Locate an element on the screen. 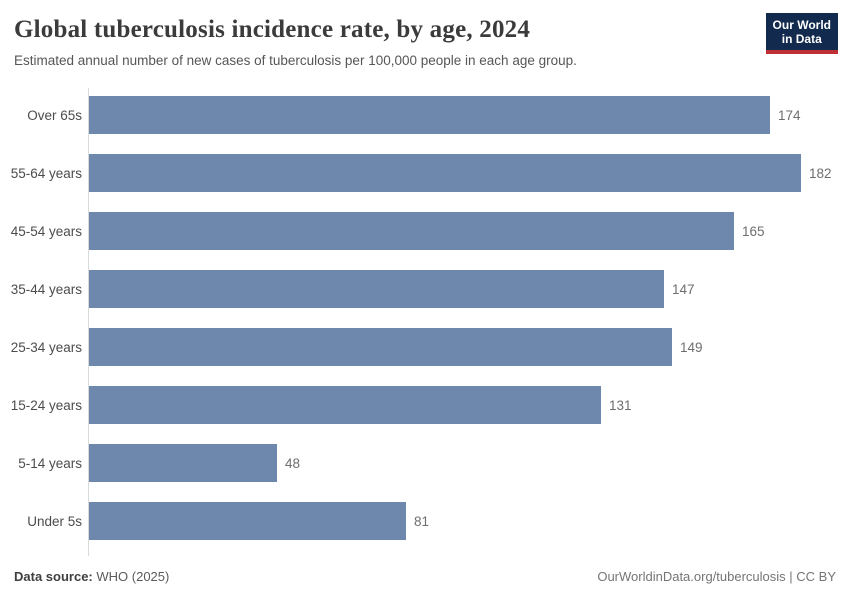 This screenshot has width=850, height=600. chart-bar-row: Over 65s 174 is located at coordinates (425, 115).